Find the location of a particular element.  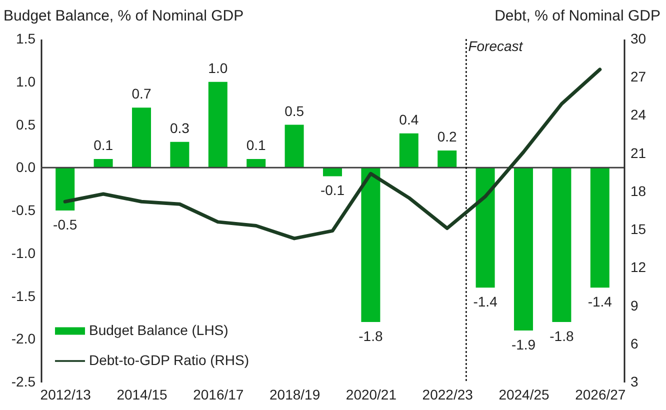

y2-tick-label: 27 is located at coordinates (638, 76).